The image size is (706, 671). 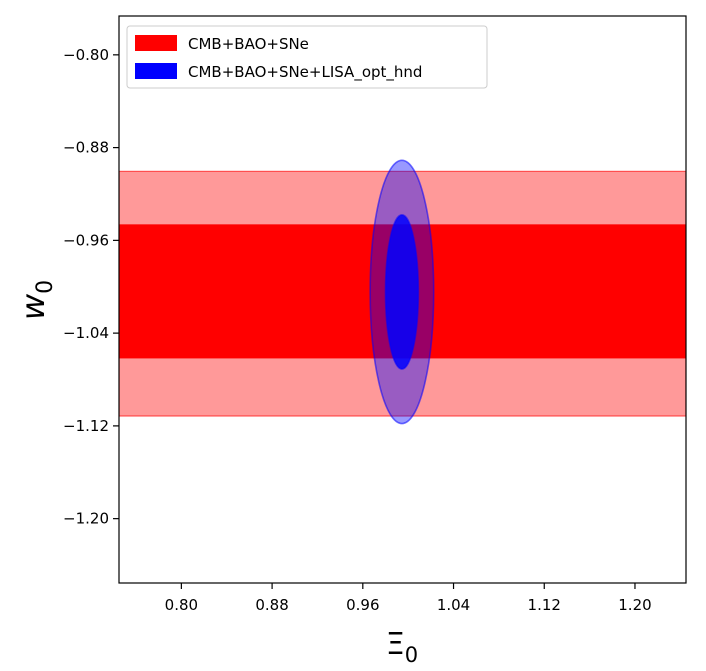 I want to click on y-axis-label-main: w, so click(x=33, y=306).